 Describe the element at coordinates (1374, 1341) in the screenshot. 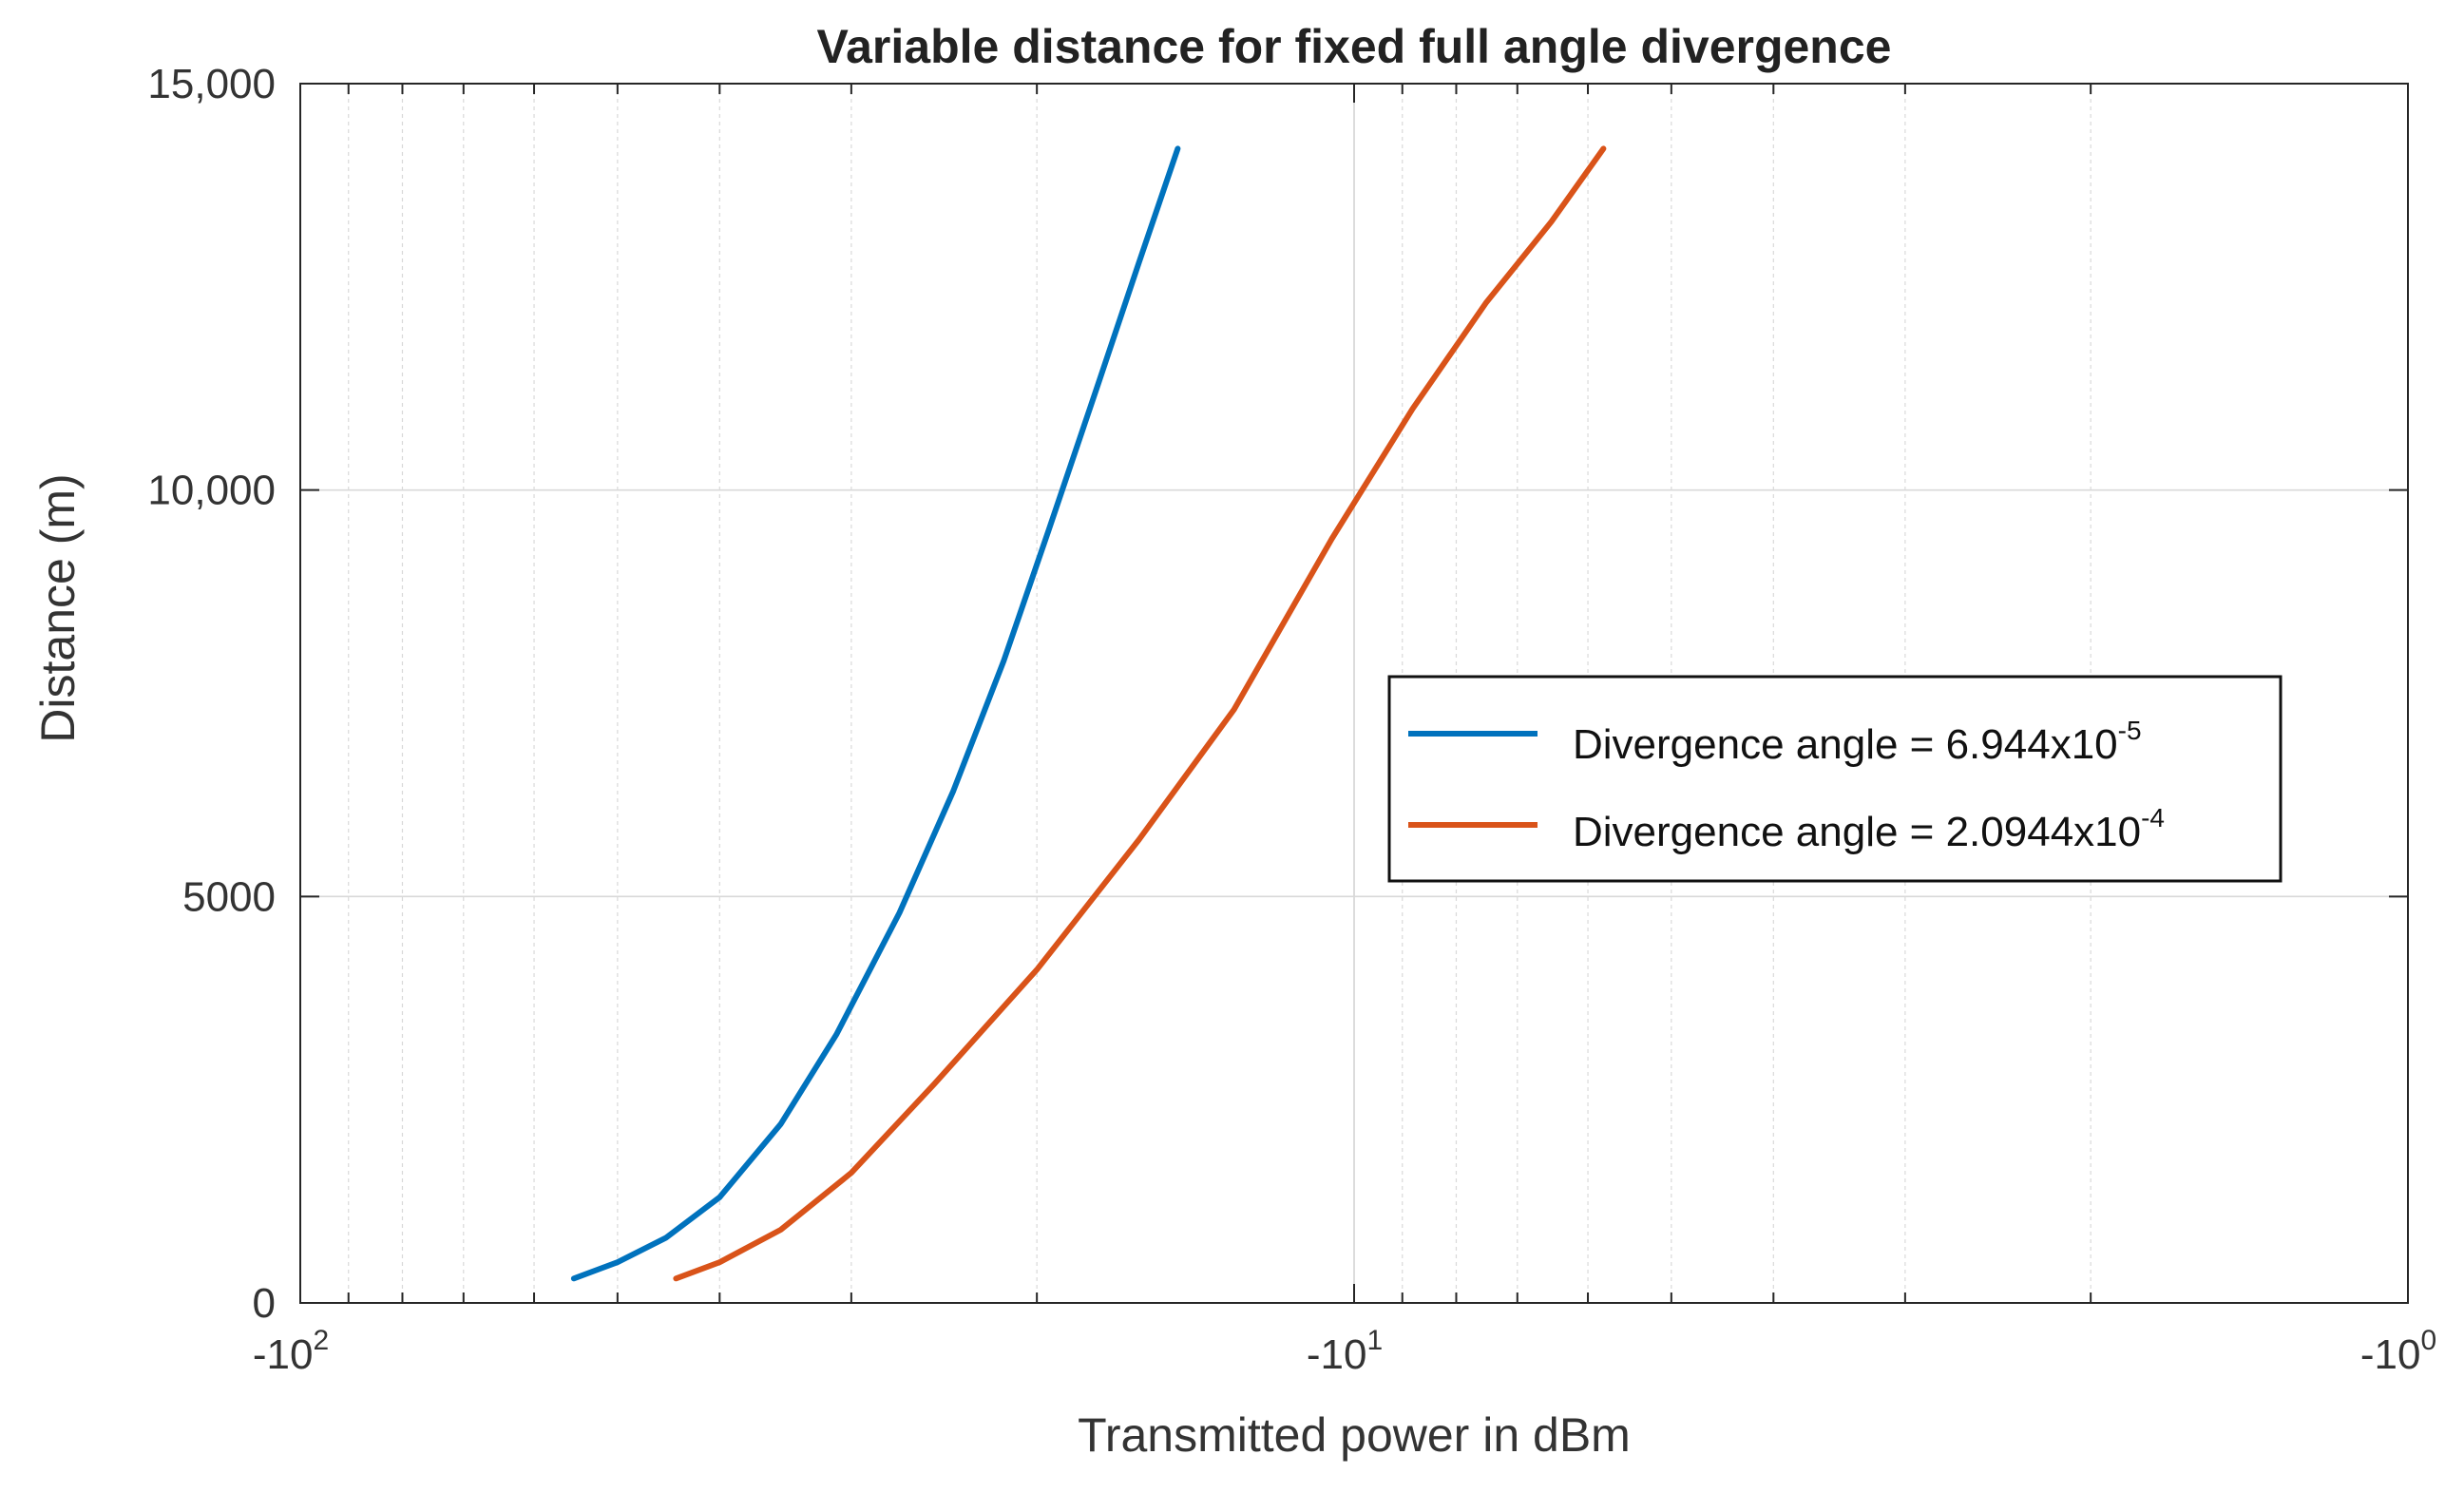

I see `x-tick-label-exp: 1` at that location.